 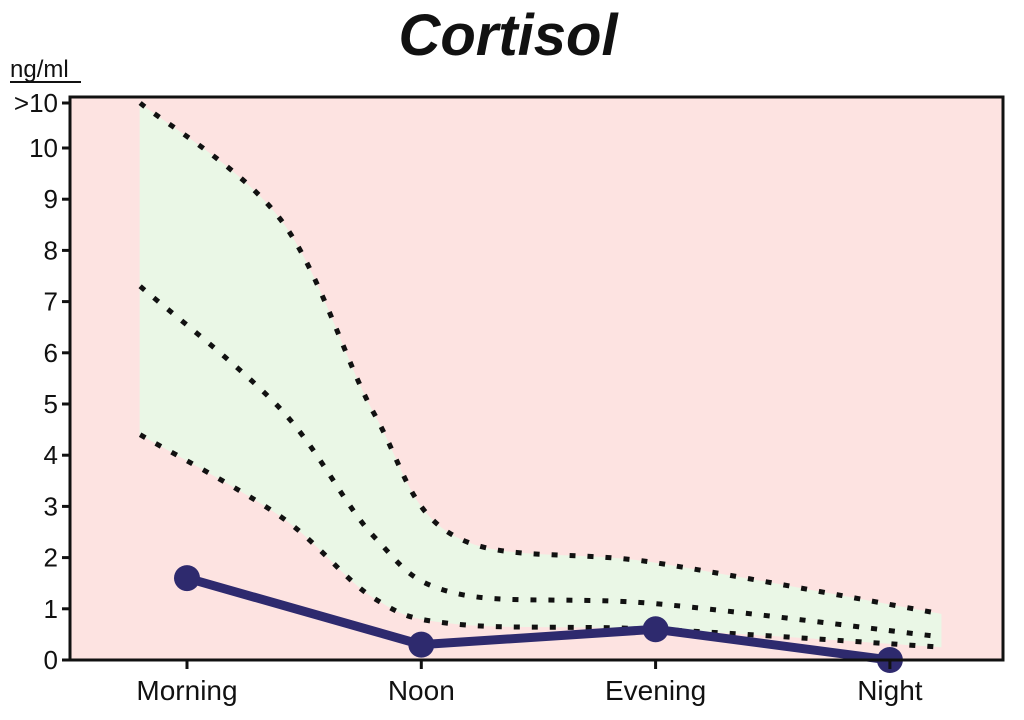 I want to click on y-tick-label: 6, so click(x=51, y=353).